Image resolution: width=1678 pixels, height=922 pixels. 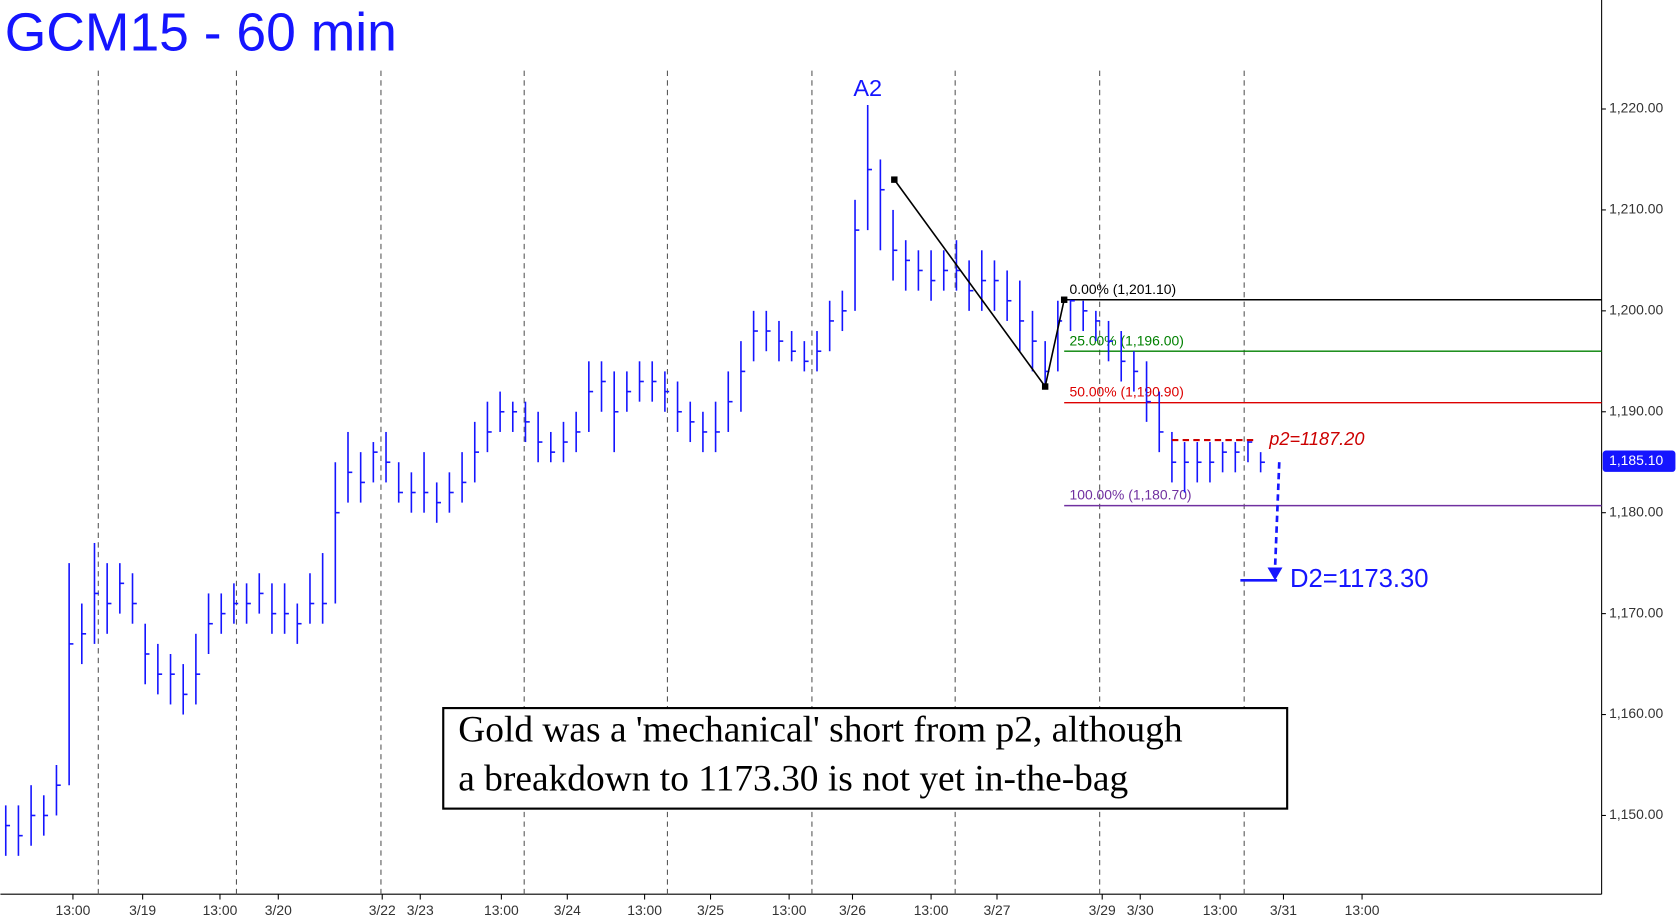 I want to click on x-tick-label: 3/27, so click(x=996, y=910).